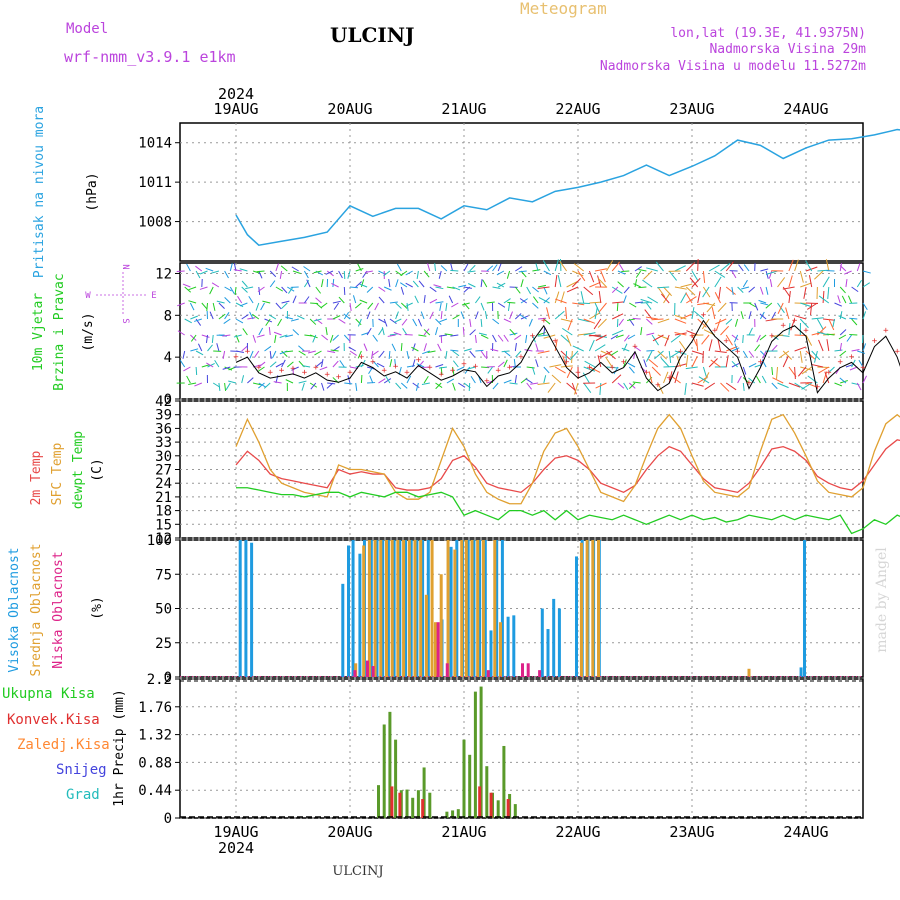 The image size is (900, 900). What do you see at coordinates (163, 644) in the screenshot?
I see `cloud-ytick-label: 25` at bounding box center [163, 644].